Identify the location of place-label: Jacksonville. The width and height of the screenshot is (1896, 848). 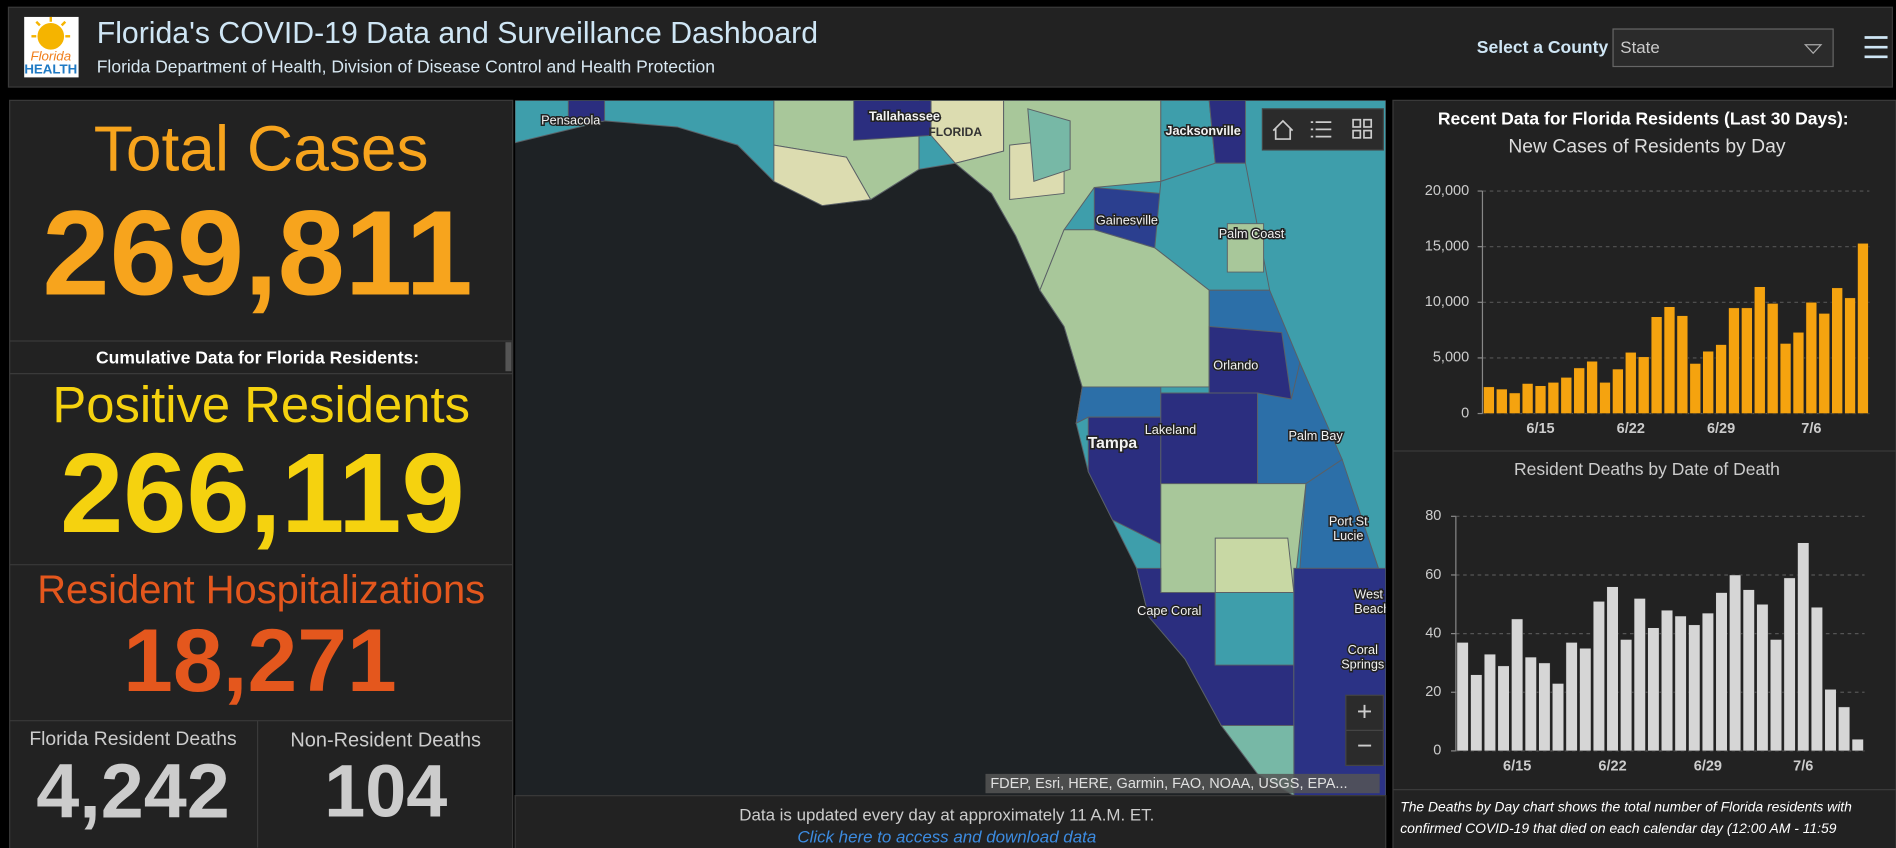
(1202, 131).